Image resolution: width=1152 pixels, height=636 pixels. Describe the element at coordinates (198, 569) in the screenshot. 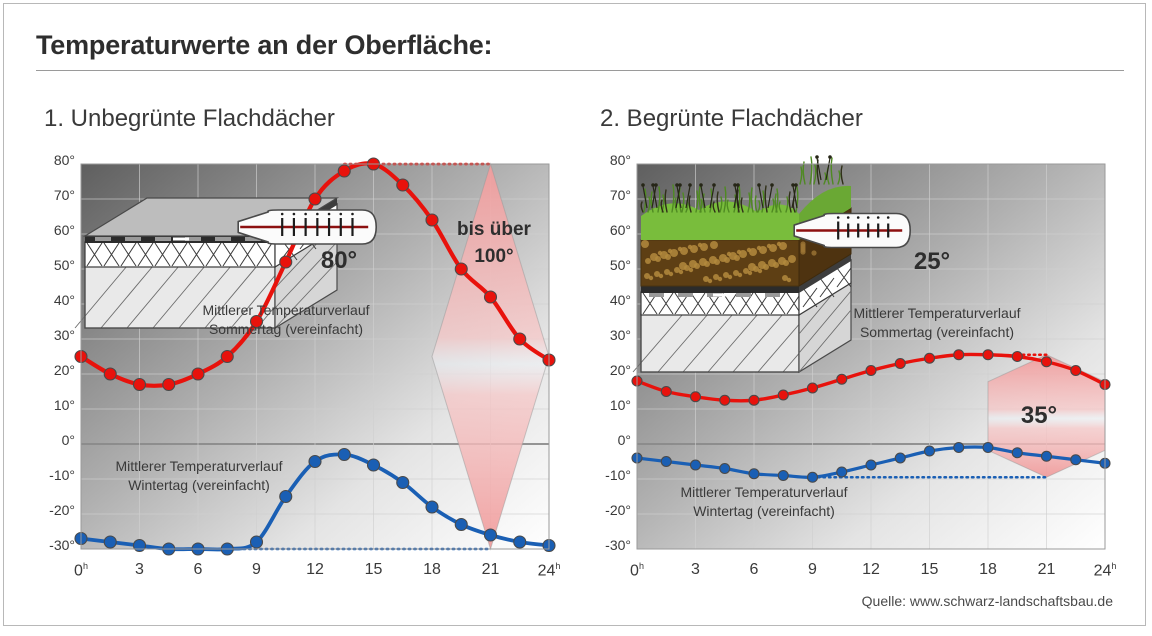

I see `x-axis-tick-label: 6` at that location.